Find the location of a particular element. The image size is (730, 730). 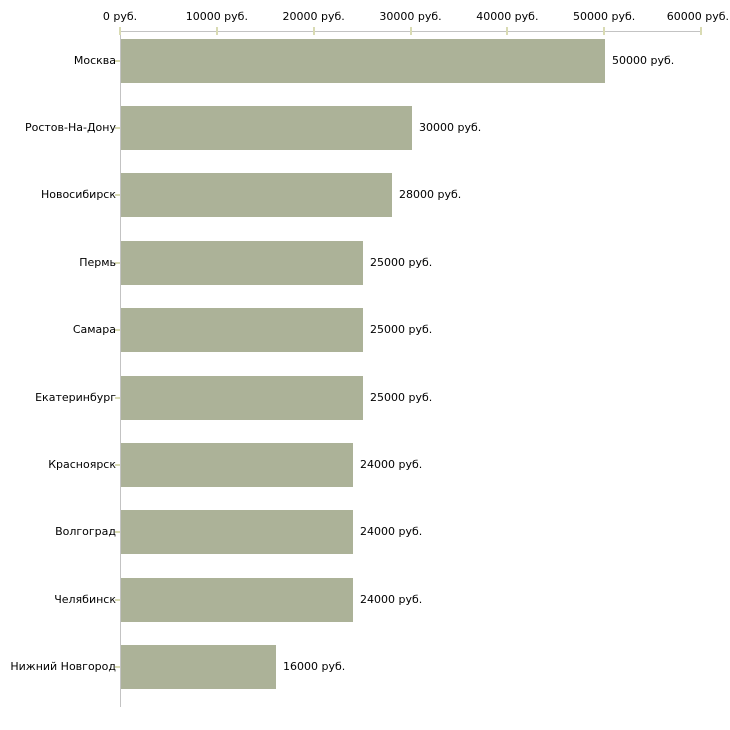

x-axis-tick-label: 60000 руб. is located at coordinates (697, 16).